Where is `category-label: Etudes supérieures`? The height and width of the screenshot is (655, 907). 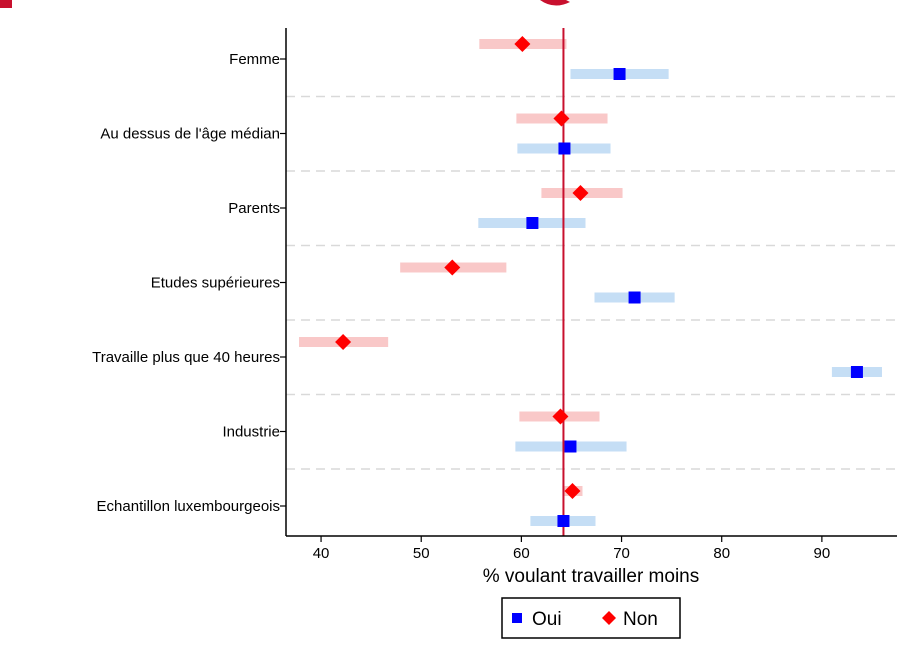
category-label: Etudes supérieures is located at coordinates (215, 283).